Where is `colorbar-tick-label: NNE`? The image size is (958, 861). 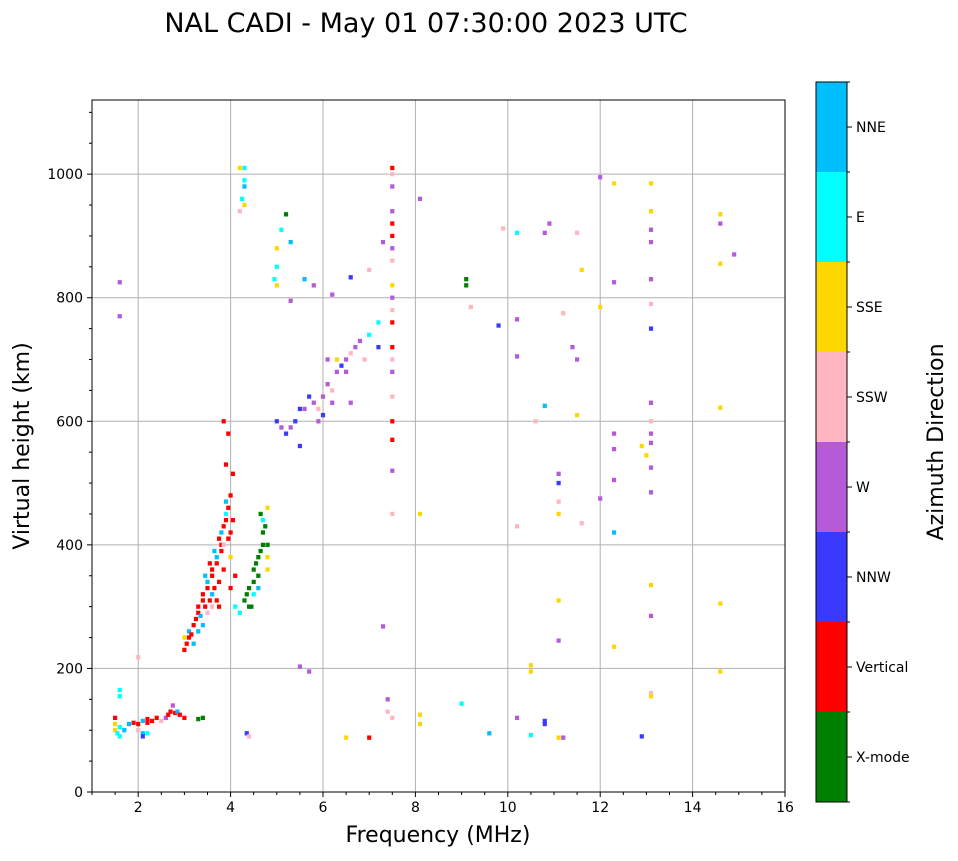
colorbar-tick-label: NNE is located at coordinates (871, 128).